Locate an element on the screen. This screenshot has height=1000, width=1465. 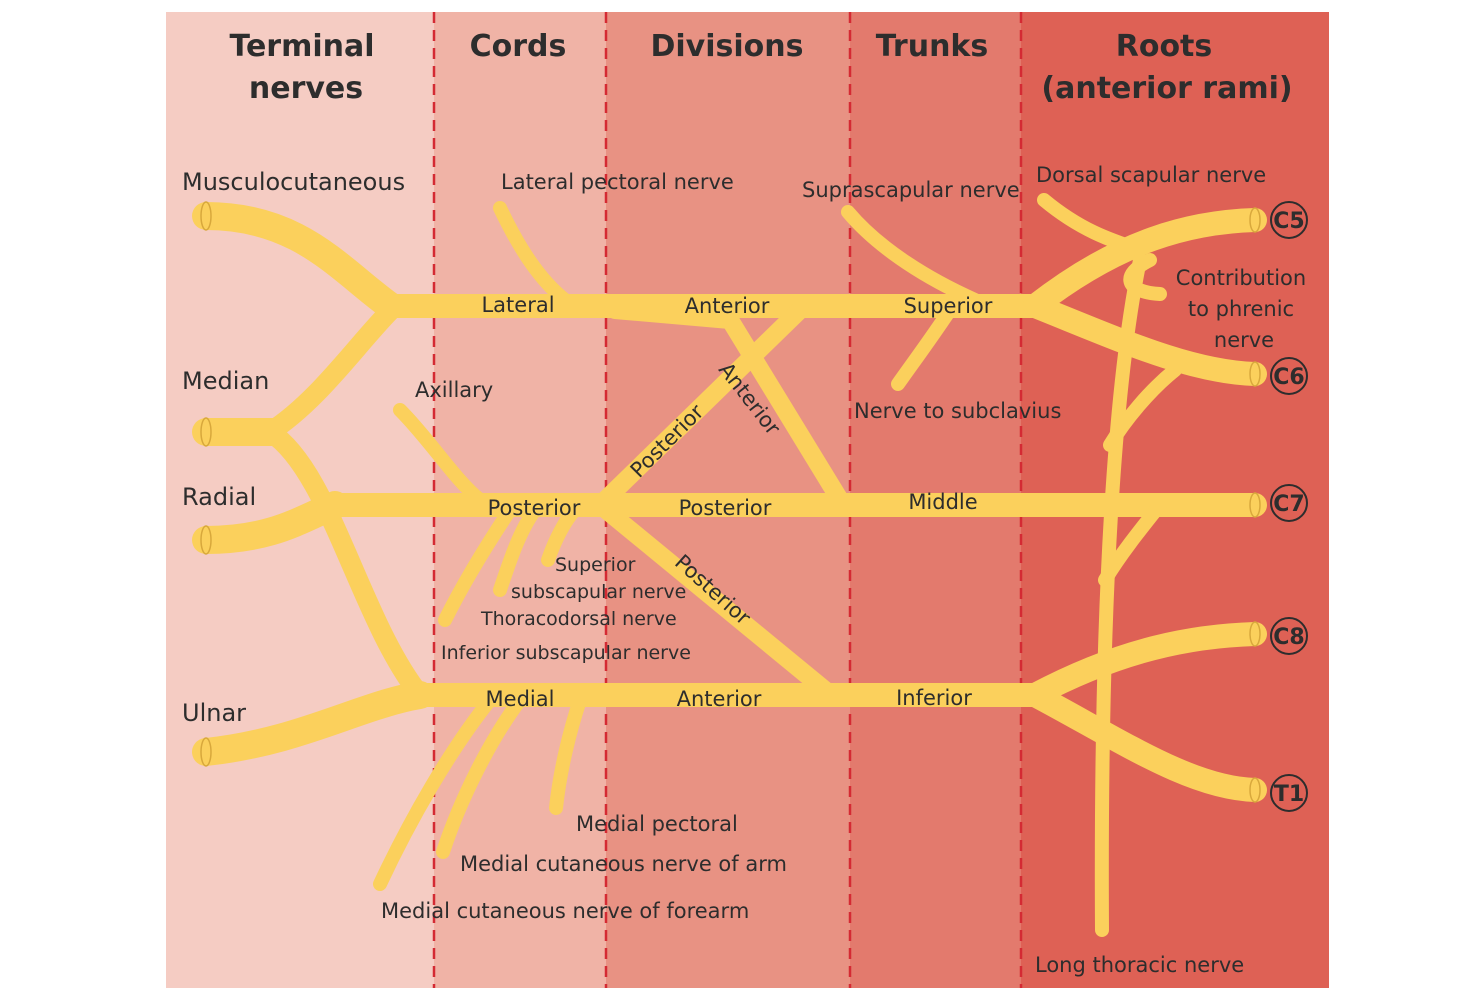
label-inferior-subscapular-nerve: Inferior subscapular nerve is located at coordinates (566, 653).